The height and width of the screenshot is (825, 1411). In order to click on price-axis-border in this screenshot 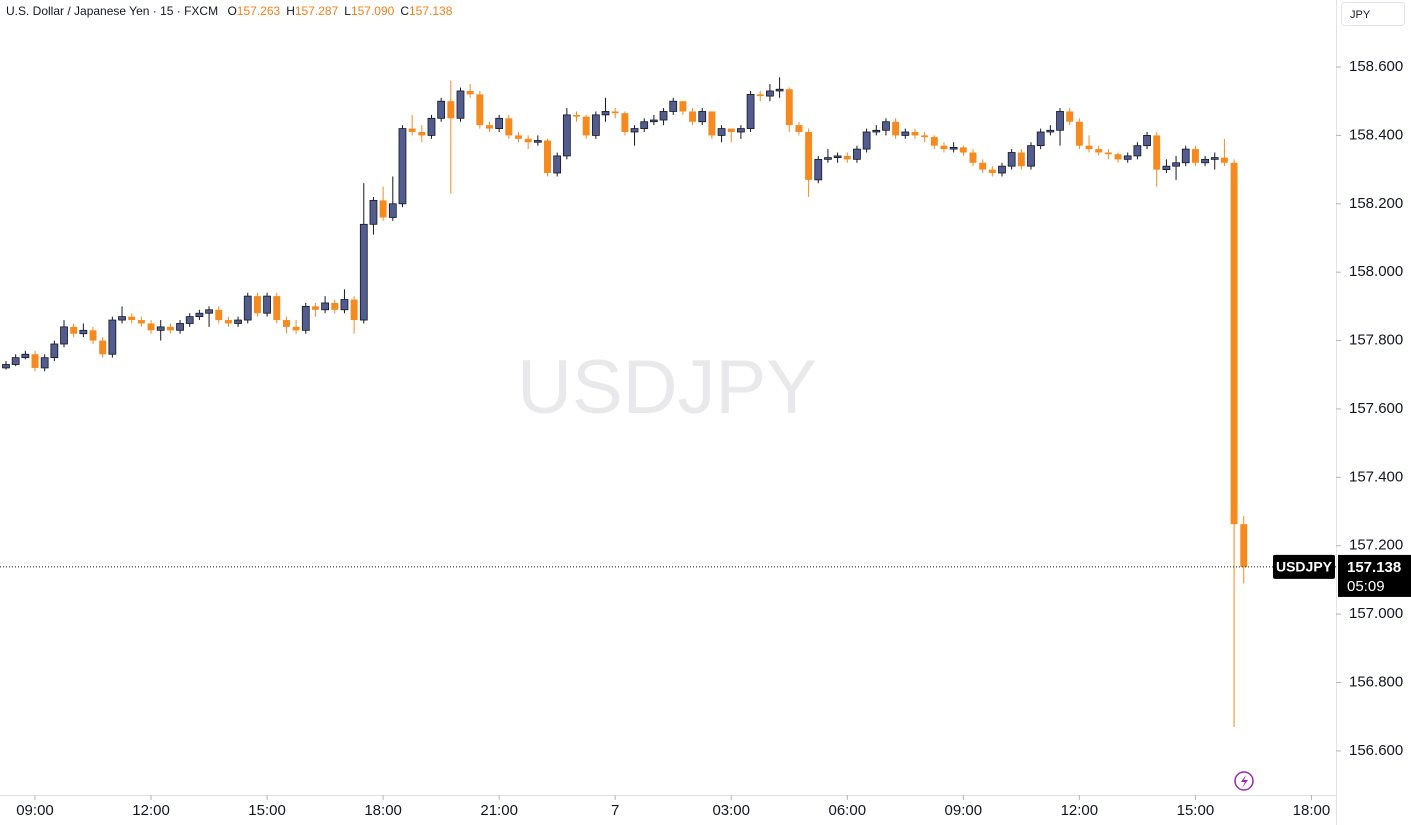, I will do `click(1336, 412)`.